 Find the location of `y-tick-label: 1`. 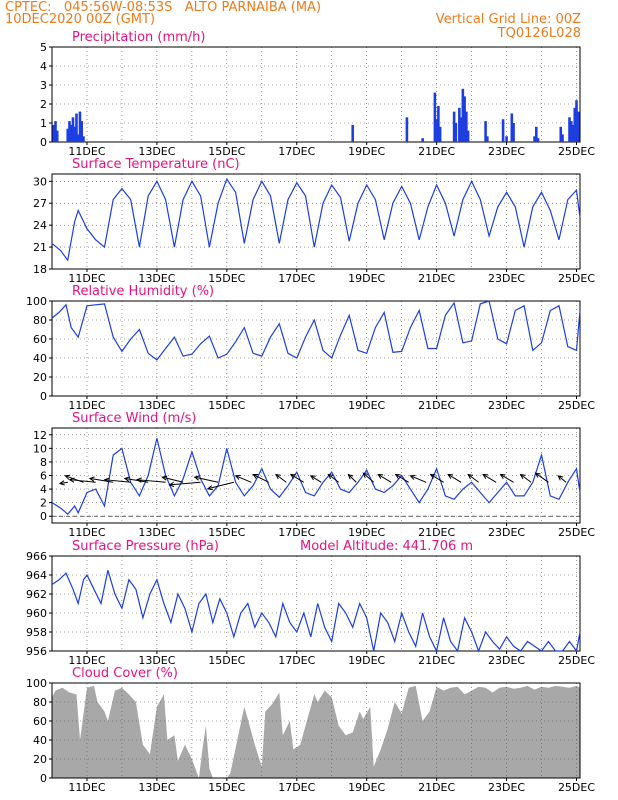

y-tick-label: 1 is located at coordinates (43, 123).